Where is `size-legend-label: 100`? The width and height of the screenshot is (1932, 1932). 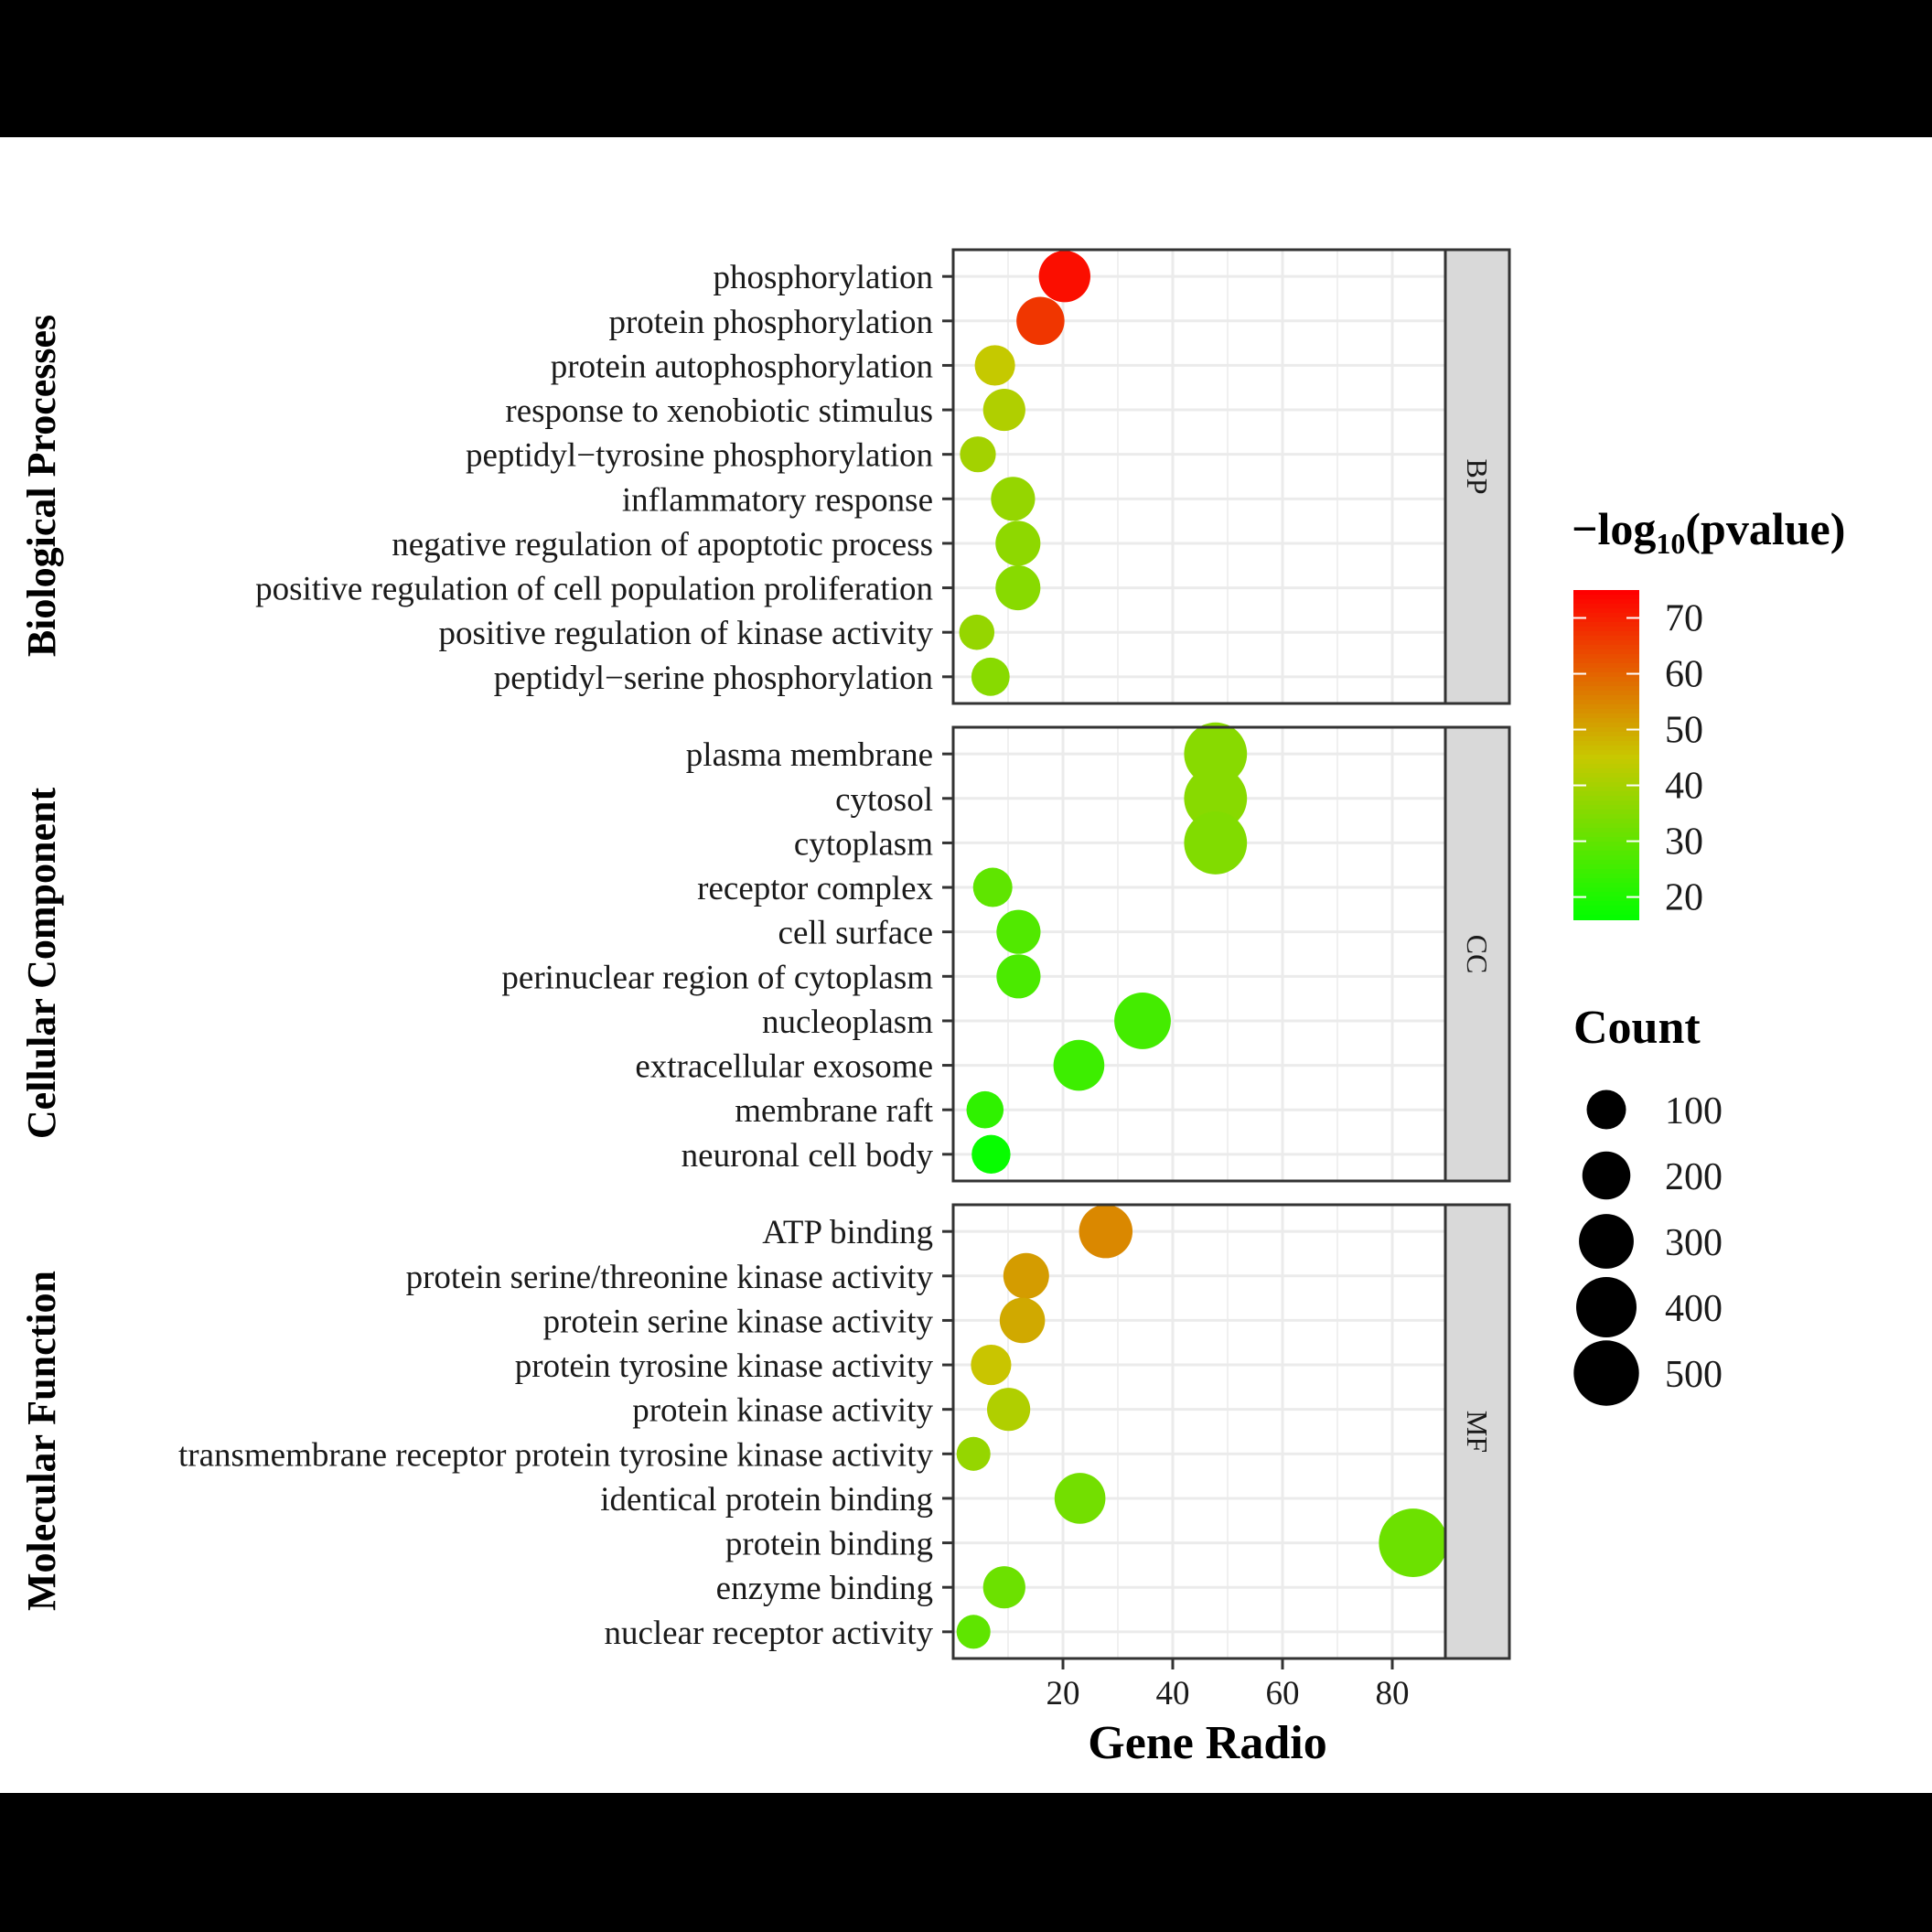 size-legend-label: 100 is located at coordinates (1694, 1111).